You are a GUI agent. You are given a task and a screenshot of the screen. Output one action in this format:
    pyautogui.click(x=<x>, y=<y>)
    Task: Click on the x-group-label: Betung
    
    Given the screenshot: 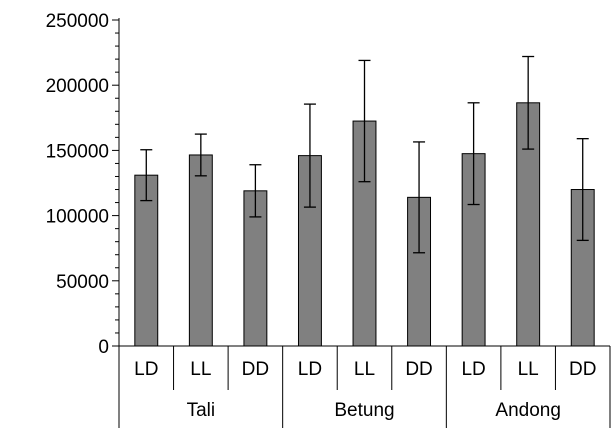 What is the action you would take?
    pyautogui.click(x=364, y=410)
    